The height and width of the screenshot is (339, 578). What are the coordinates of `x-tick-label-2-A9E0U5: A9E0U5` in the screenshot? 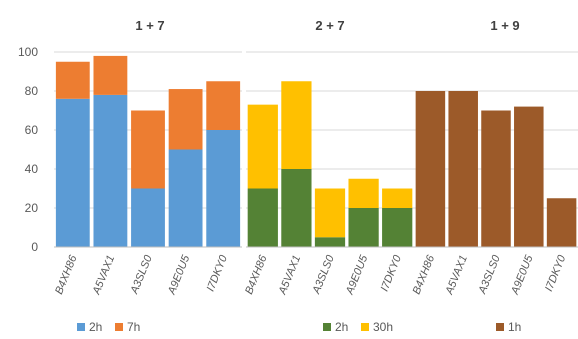 It's located at (357, 275).